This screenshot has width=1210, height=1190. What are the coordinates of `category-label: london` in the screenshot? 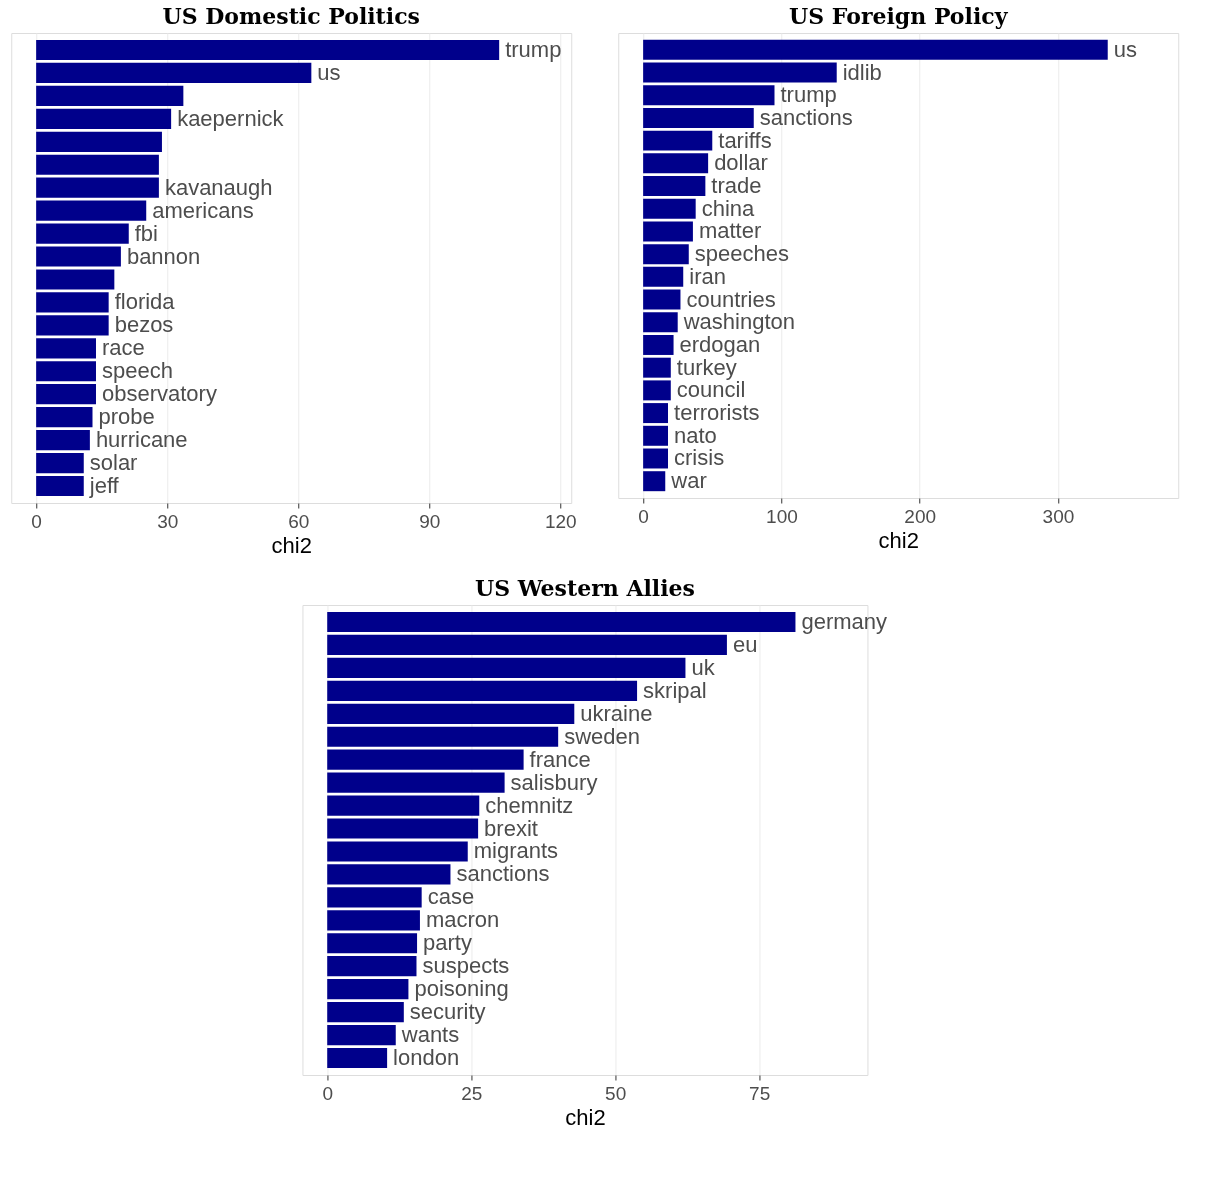 It's located at (426, 1058).